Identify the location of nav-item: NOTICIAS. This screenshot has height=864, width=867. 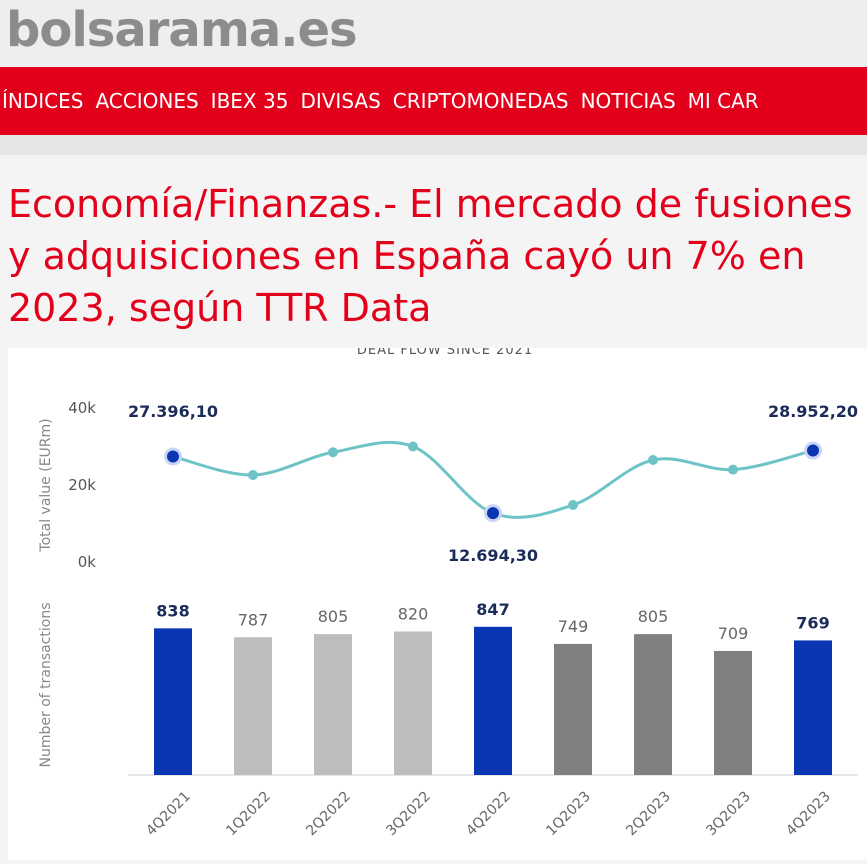
(628, 101).